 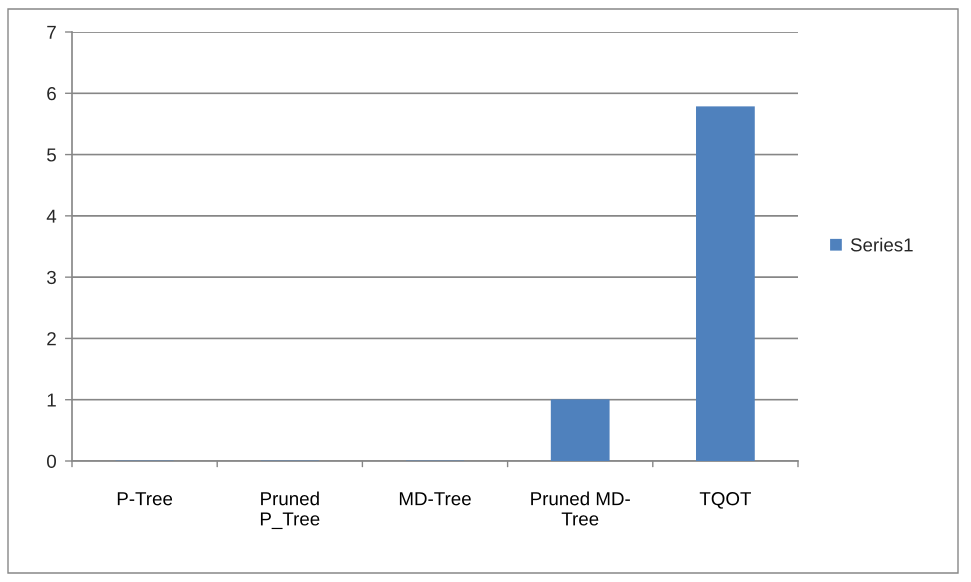 I want to click on y-tick-label: 1, so click(x=52, y=400).